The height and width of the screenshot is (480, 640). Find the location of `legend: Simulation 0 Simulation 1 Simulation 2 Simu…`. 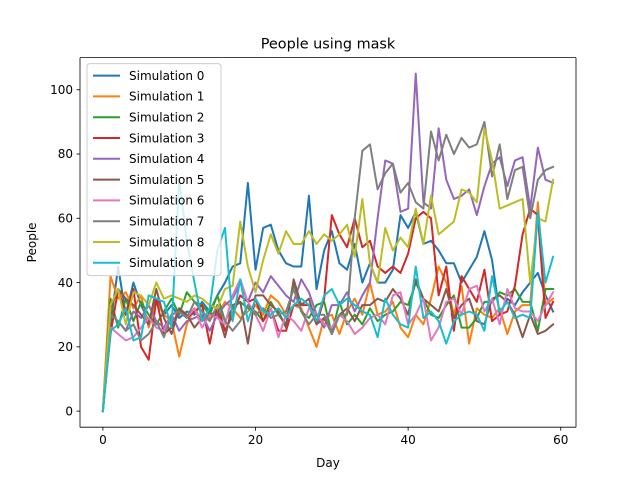

legend: Simulation 0 Simulation 1 Simulation 2 Simu… is located at coordinates (154, 170).